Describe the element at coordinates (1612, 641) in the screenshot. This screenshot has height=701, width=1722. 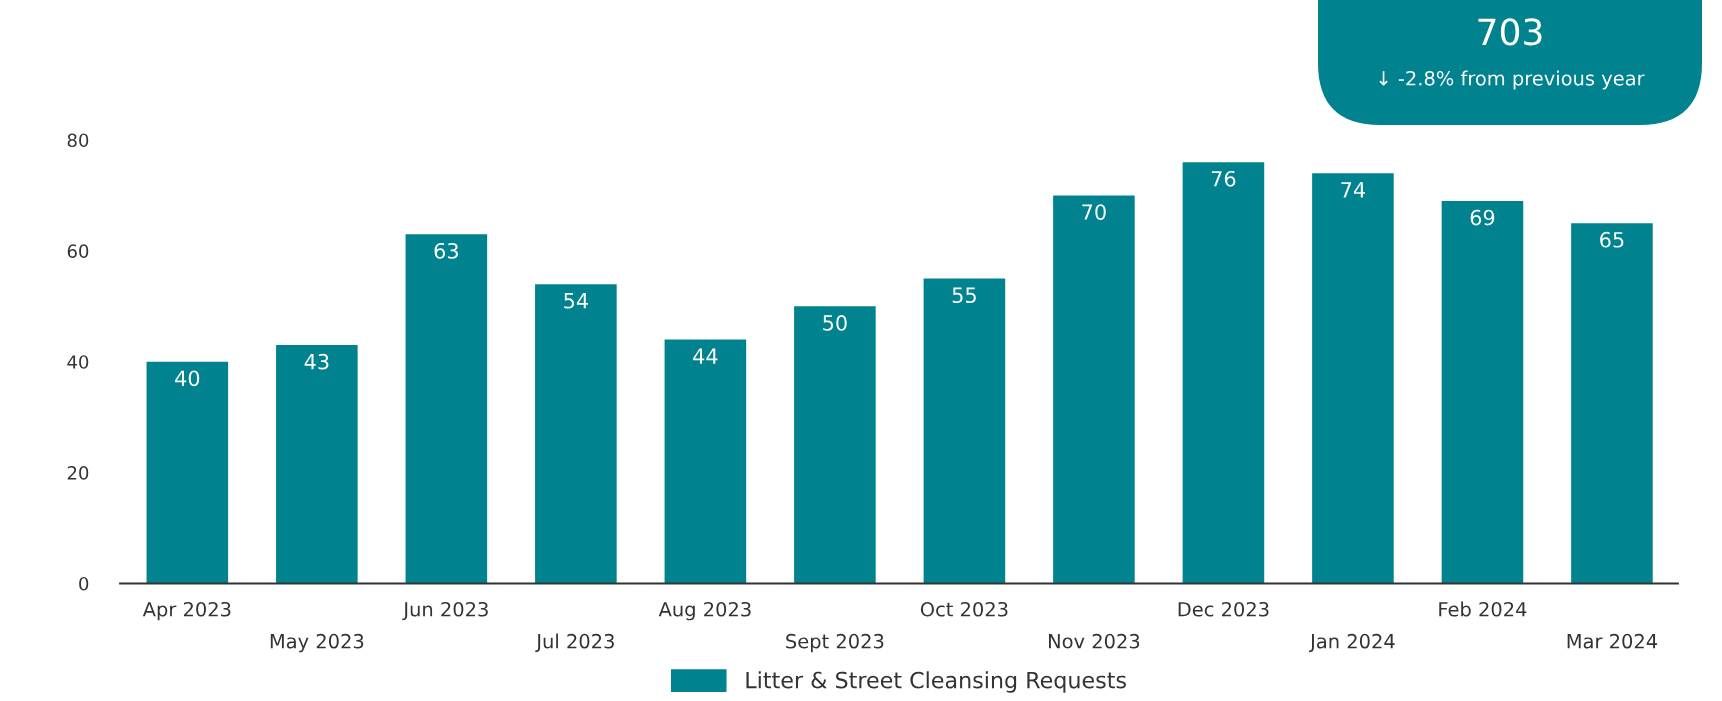
I see `x-tick-label: Mar 2024` at that location.